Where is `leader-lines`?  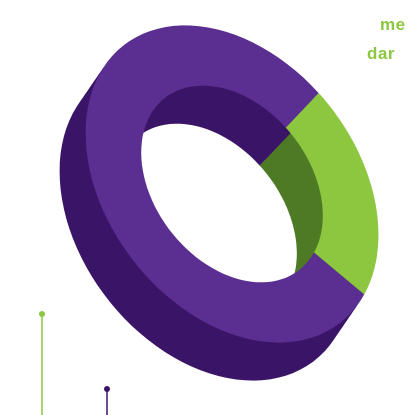 leader-lines is located at coordinates (74, 363).